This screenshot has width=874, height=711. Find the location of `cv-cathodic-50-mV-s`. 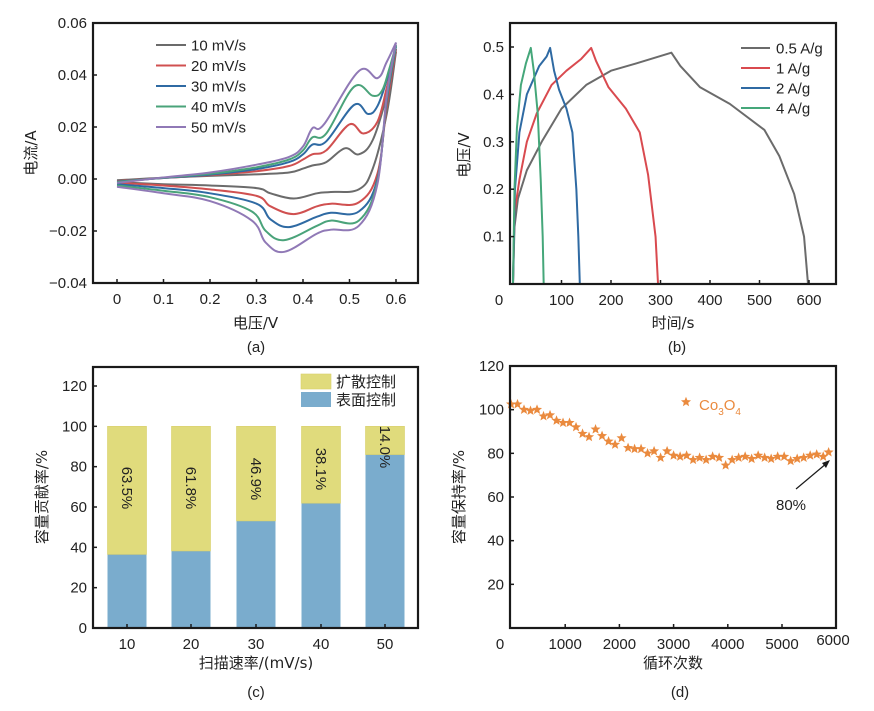

cv-cathodic-50-mV-s is located at coordinates (256, 148).